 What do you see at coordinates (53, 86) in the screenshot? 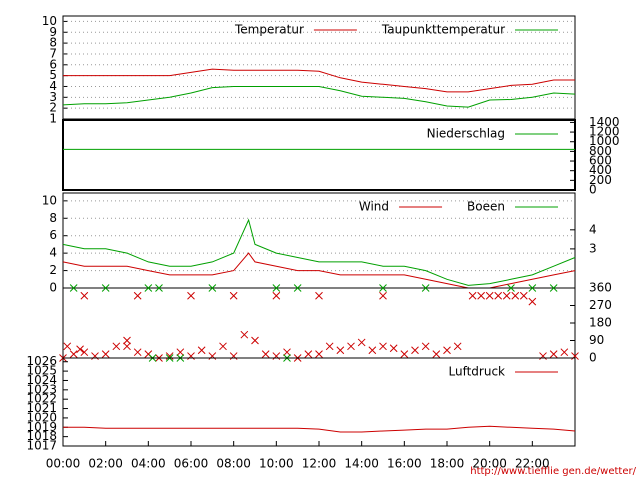
I see `y-tick-label: 4` at bounding box center [53, 86].